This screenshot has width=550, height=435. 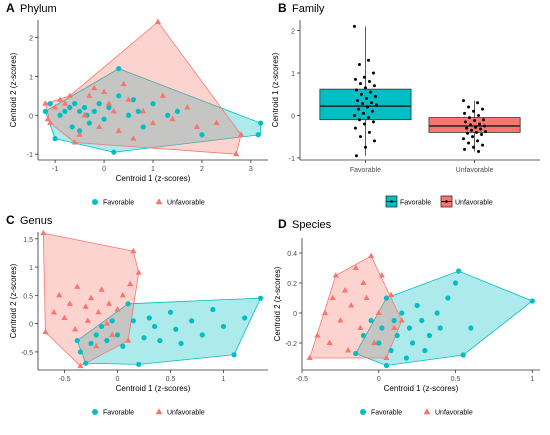 What do you see at coordinates (30, 155) in the screenshot?
I see `y-tick-label: -1` at bounding box center [30, 155].